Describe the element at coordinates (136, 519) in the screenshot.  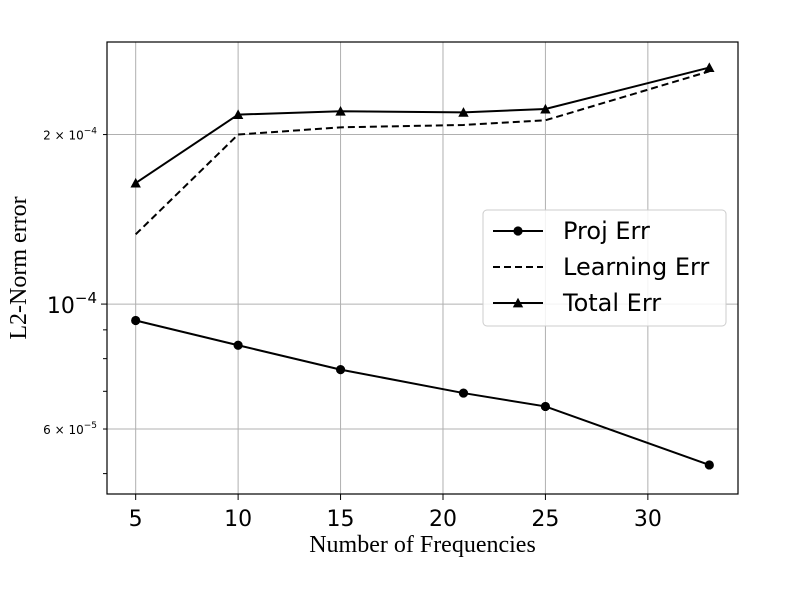
I see `x-tick-label: 5` at that location.